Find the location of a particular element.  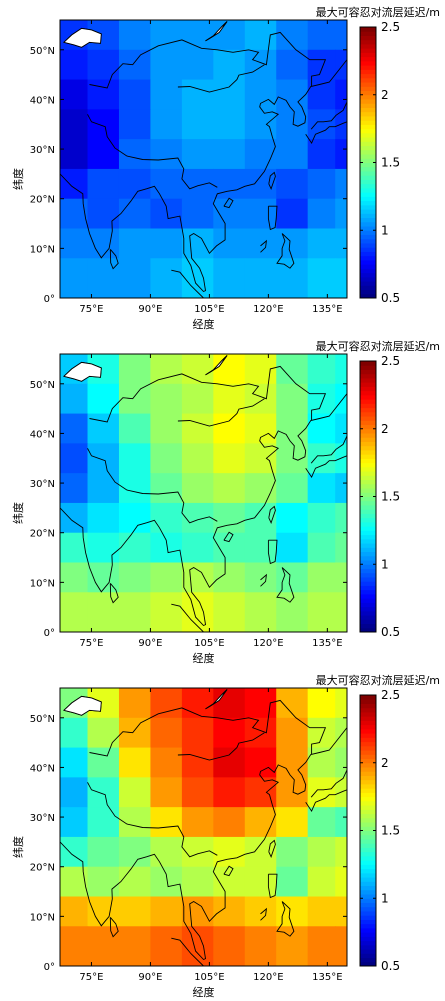

x-tick-label: 75°E is located at coordinates (91, 309).